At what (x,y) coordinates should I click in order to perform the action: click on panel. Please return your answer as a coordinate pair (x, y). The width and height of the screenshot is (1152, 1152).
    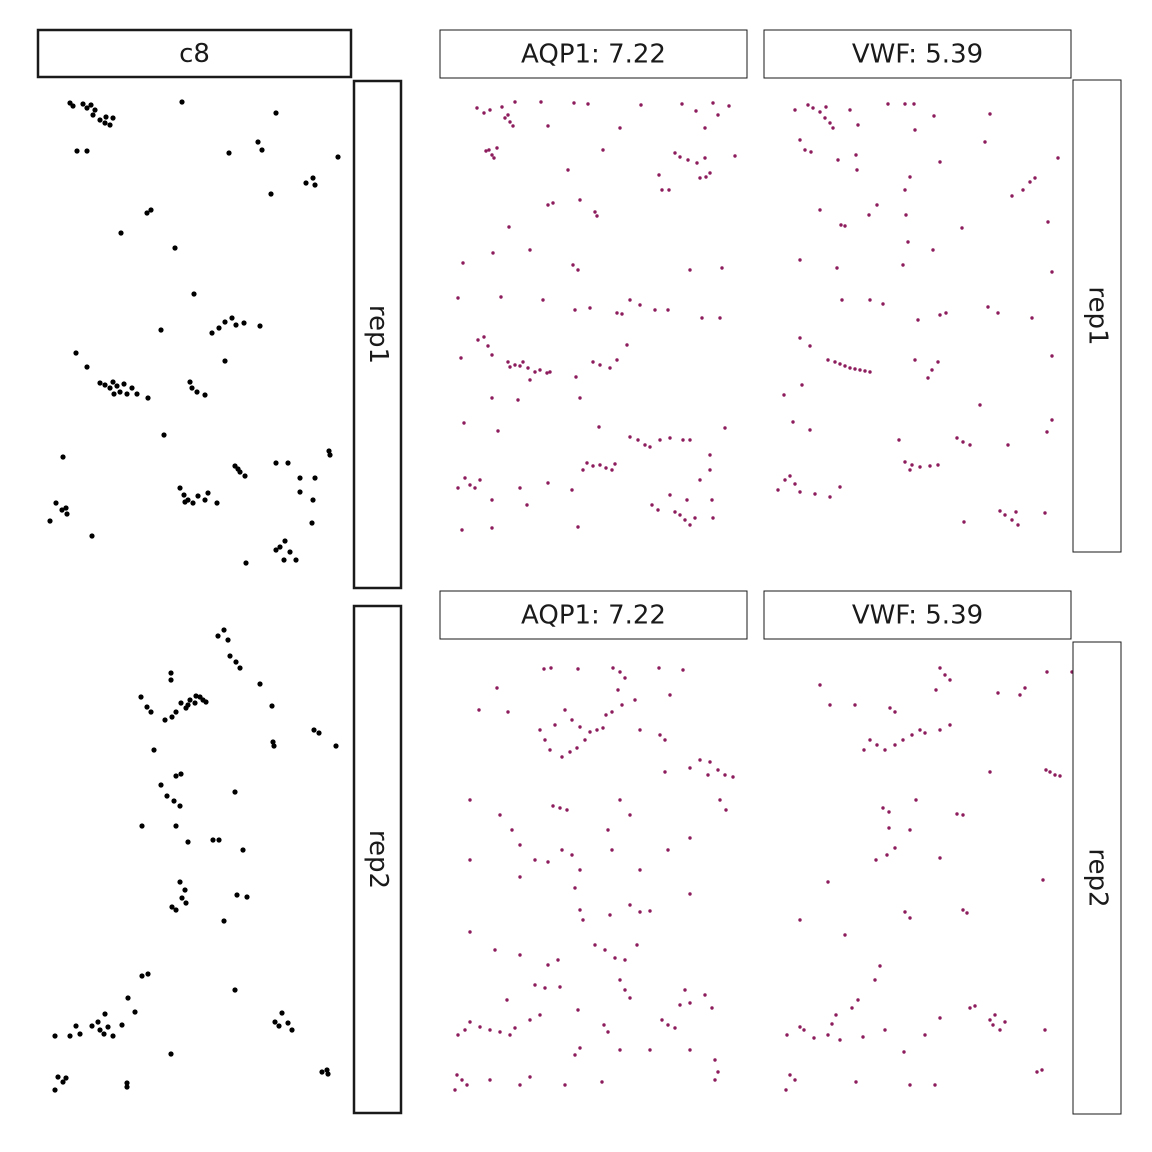
    Looking at the image, I should click on (194, 332).